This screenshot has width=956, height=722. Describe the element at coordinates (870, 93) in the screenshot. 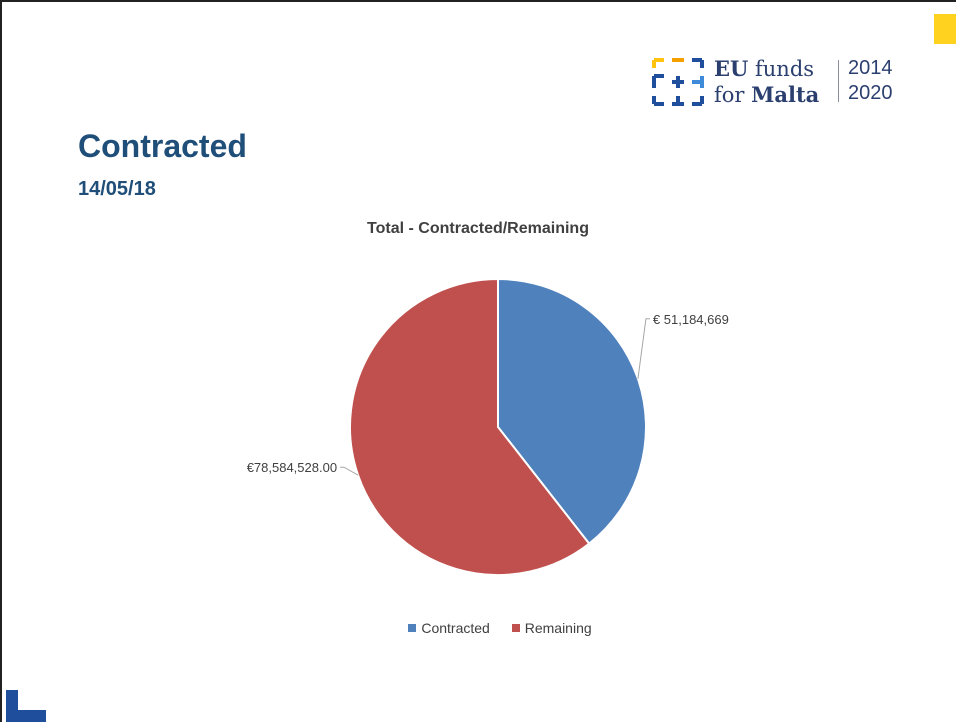

I see `logo-year-end: 2020` at that location.